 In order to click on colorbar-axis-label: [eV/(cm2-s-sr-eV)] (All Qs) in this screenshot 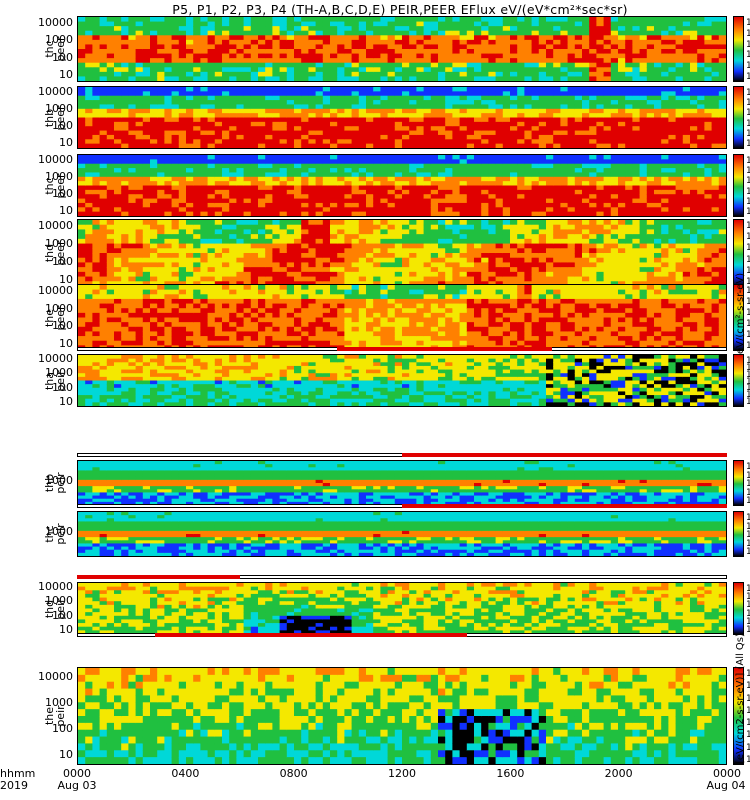, I will do `click(740, 698)`.